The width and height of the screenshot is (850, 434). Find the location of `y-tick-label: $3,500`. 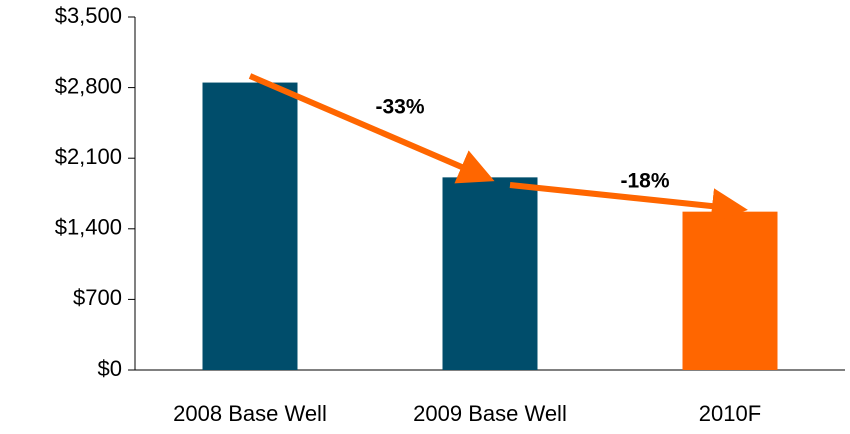

y-tick-label: $3,500 is located at coordinates (88, 15).